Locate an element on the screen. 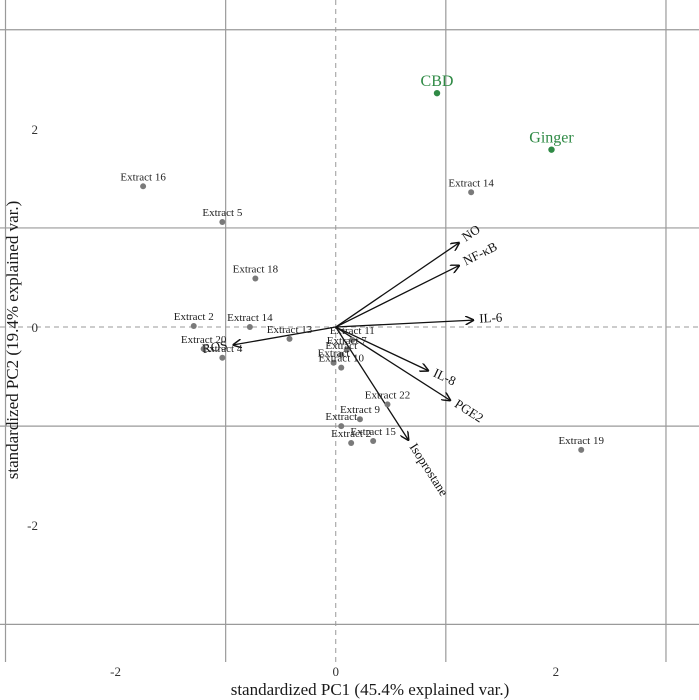  point-label: Extract 13 is located at coordinates (290, 330).